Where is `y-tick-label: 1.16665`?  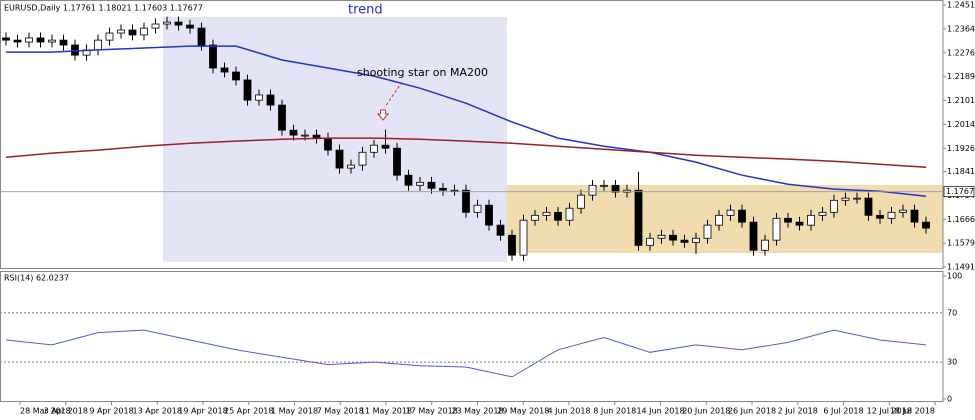 y-tick-label: 1.16665 is located at coordinates (961, 219).